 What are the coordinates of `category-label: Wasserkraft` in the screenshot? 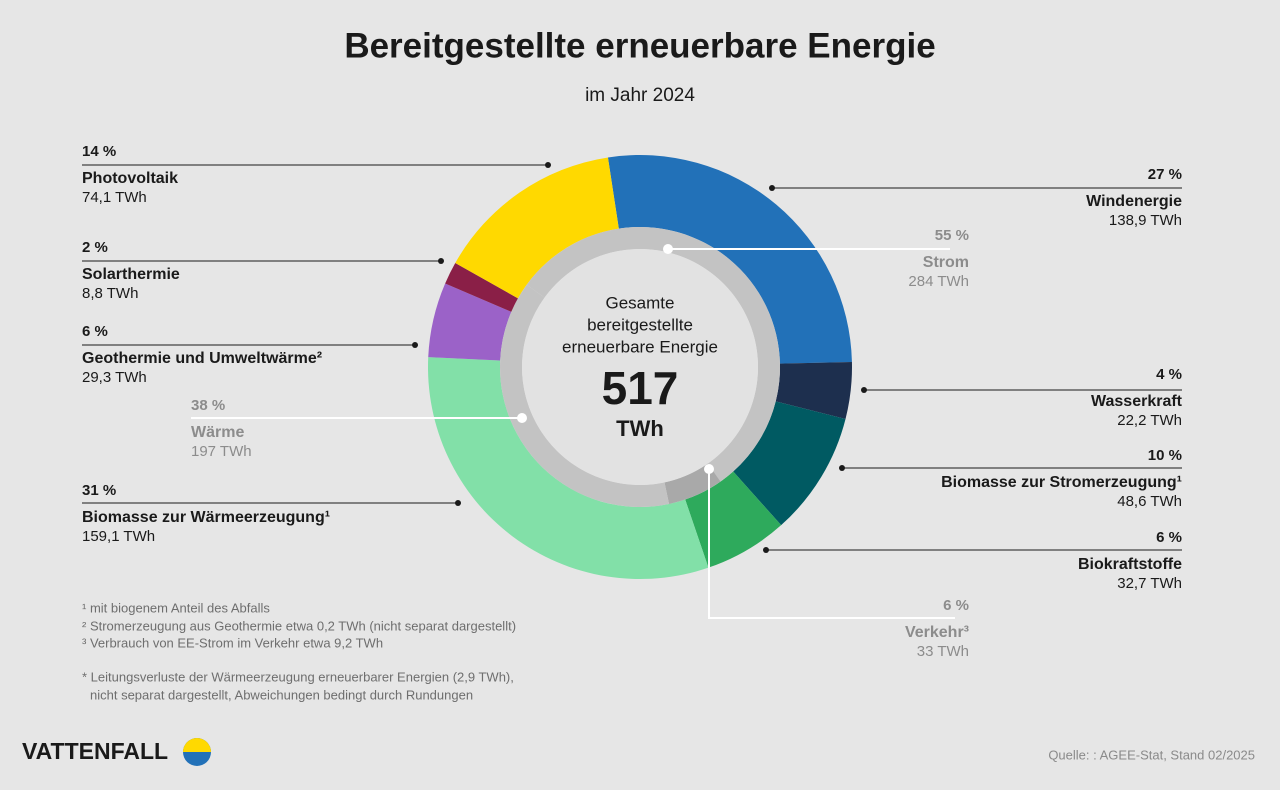 It's located at (1137, 401).